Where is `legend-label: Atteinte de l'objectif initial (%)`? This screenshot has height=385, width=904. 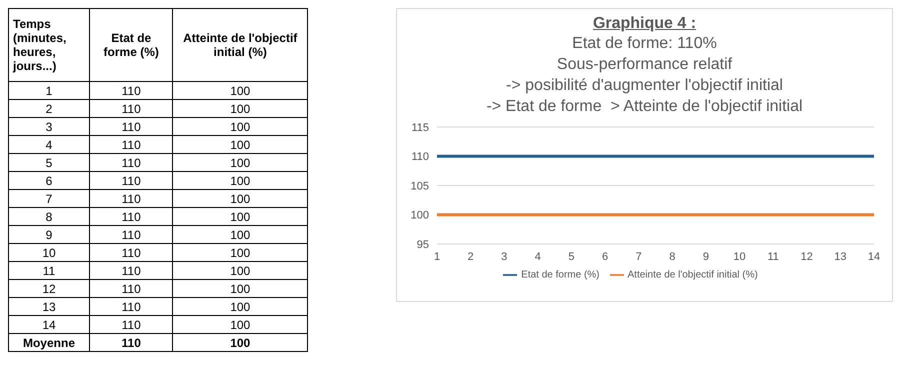 legend-label: Atteinte de l'objectif initial (%) is located at coordinates (693, 275).